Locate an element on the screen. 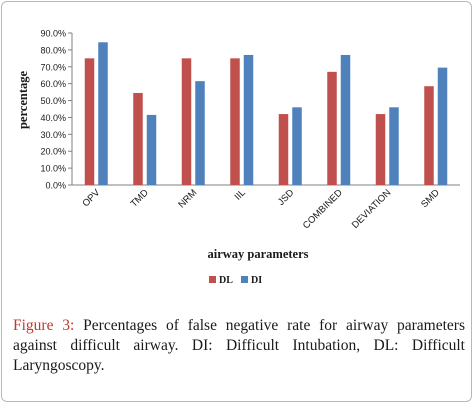  x-tick-label: DEVIATION is located at coordinates (372, 209).